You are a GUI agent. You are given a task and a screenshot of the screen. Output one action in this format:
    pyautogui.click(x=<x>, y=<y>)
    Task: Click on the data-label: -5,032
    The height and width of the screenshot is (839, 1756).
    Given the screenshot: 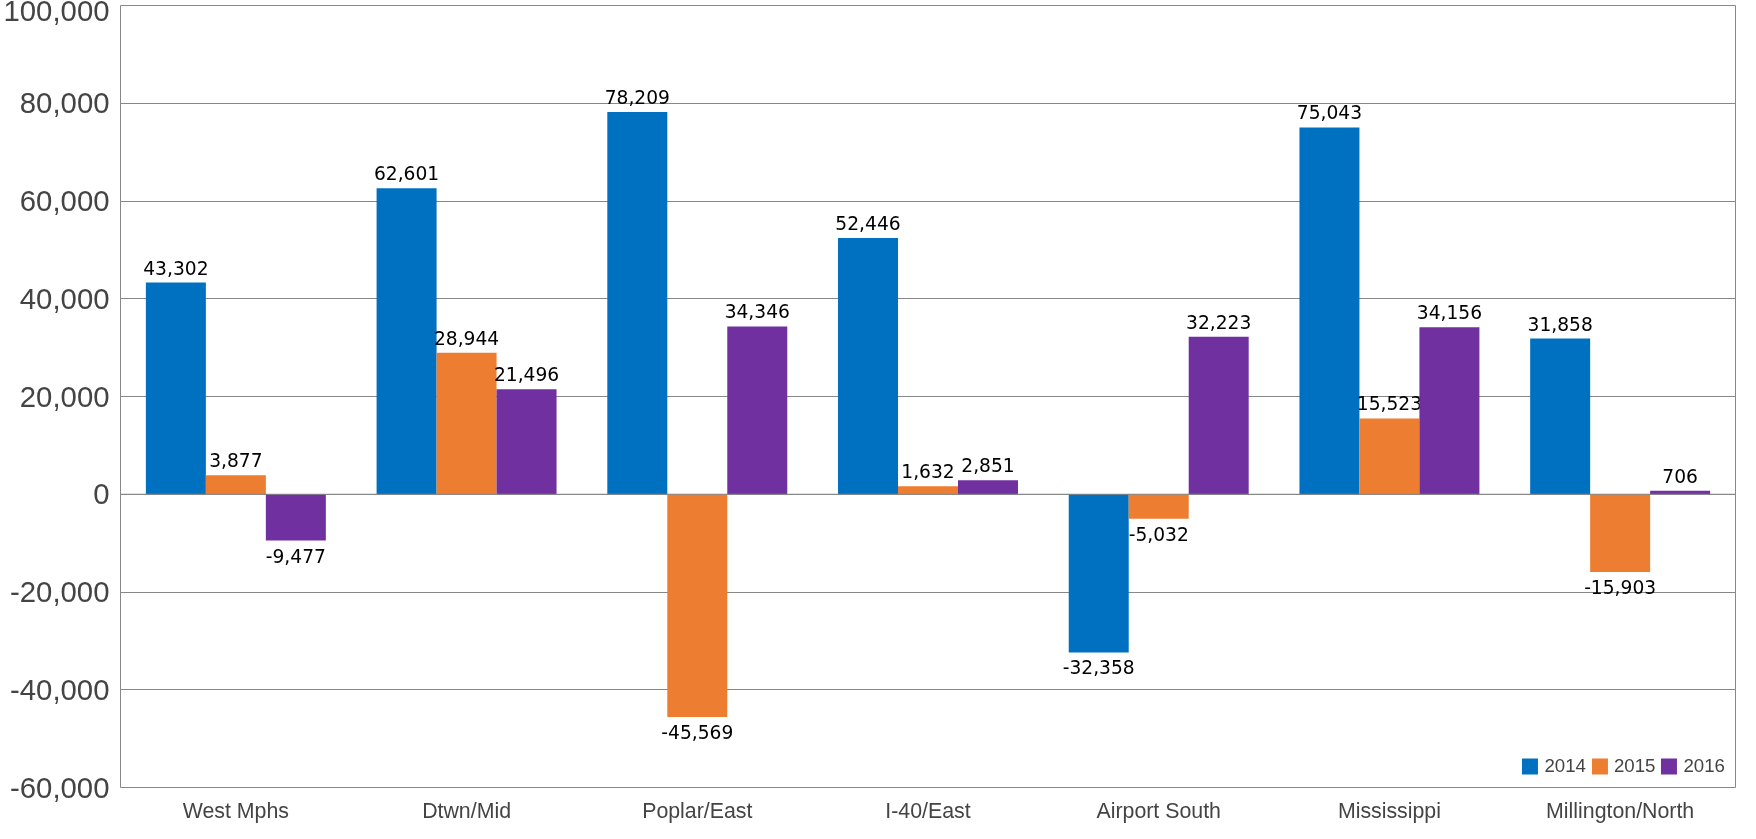 What is the action you would take?
    pyautogui.click(x=1158, y=534)
    